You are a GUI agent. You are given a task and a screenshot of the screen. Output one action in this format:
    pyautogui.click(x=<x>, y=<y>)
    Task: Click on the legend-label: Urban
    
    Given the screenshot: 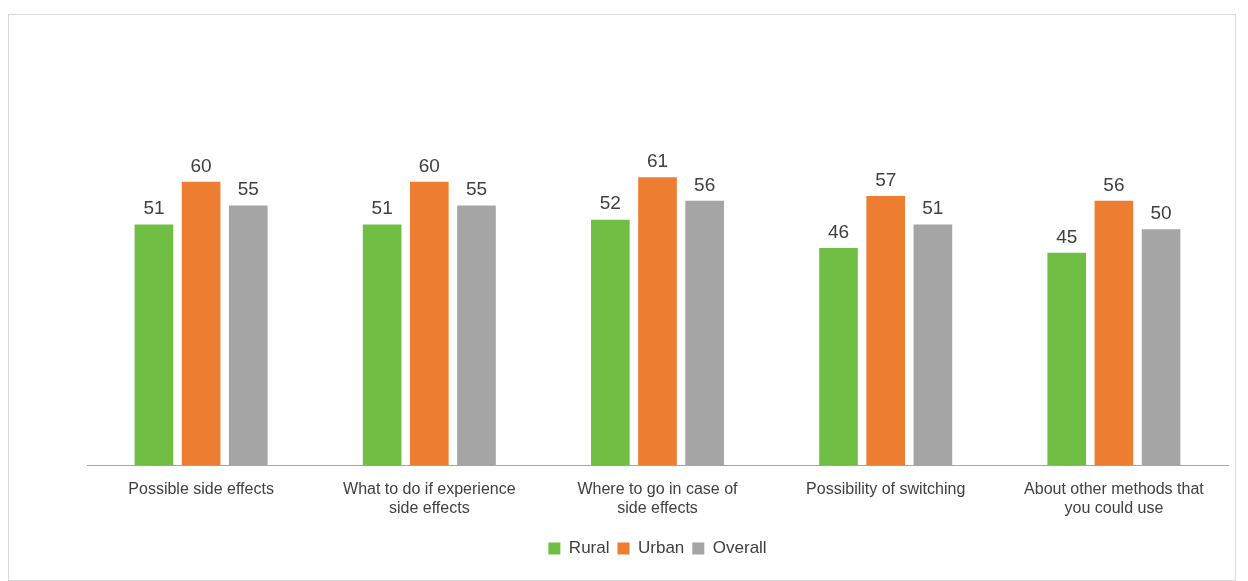 What is the action you would take?
    pyautogui.click(x=661, y=548)
    